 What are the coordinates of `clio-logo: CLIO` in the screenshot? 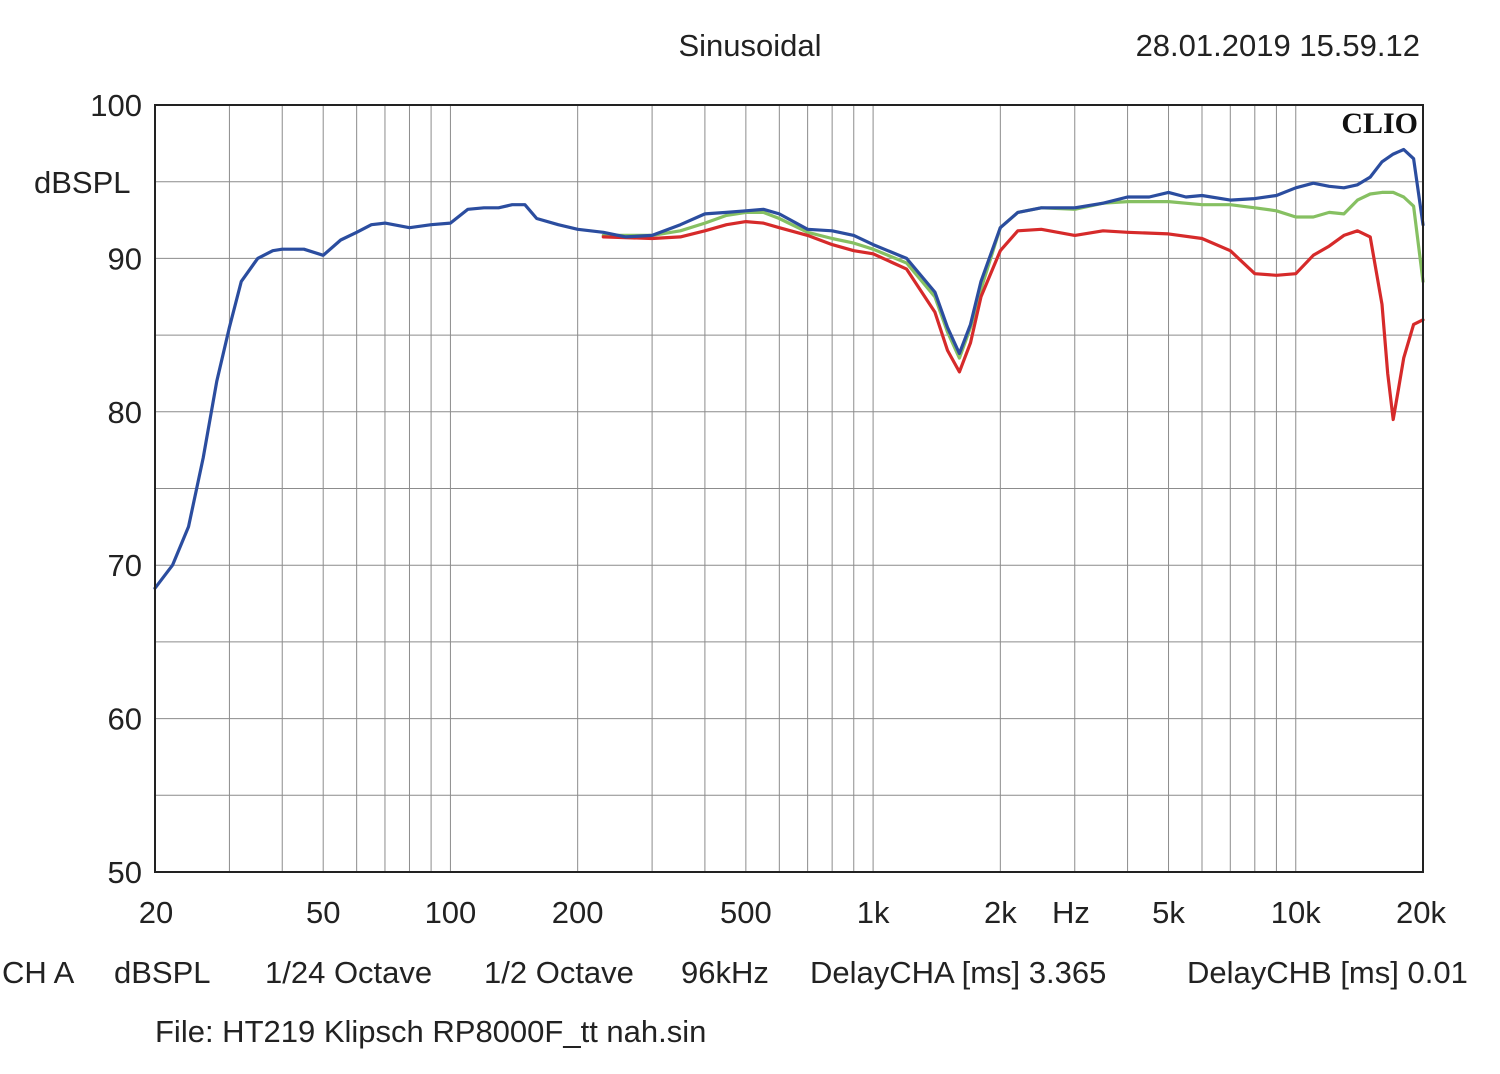 It's located at (1379, 123).